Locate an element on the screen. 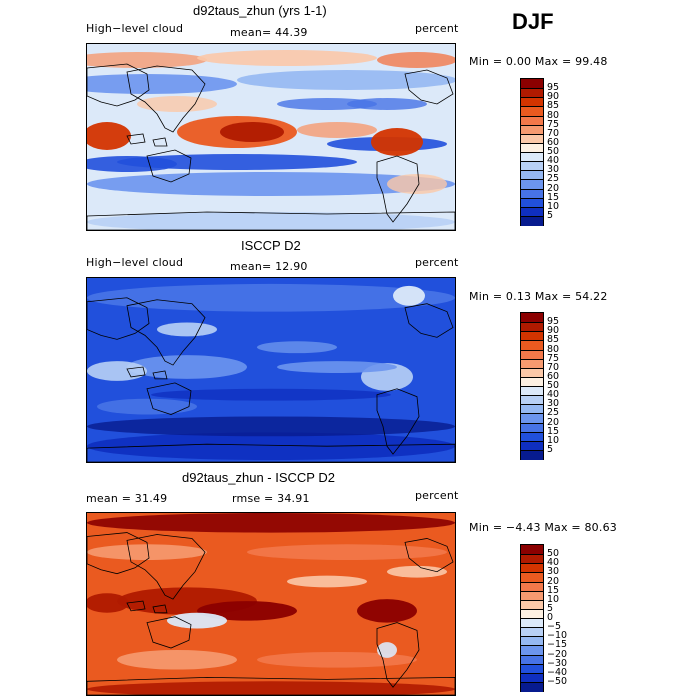 The image size is (700, 700). colorbar-tick-label: −5 is located at coordinates (554, 627).